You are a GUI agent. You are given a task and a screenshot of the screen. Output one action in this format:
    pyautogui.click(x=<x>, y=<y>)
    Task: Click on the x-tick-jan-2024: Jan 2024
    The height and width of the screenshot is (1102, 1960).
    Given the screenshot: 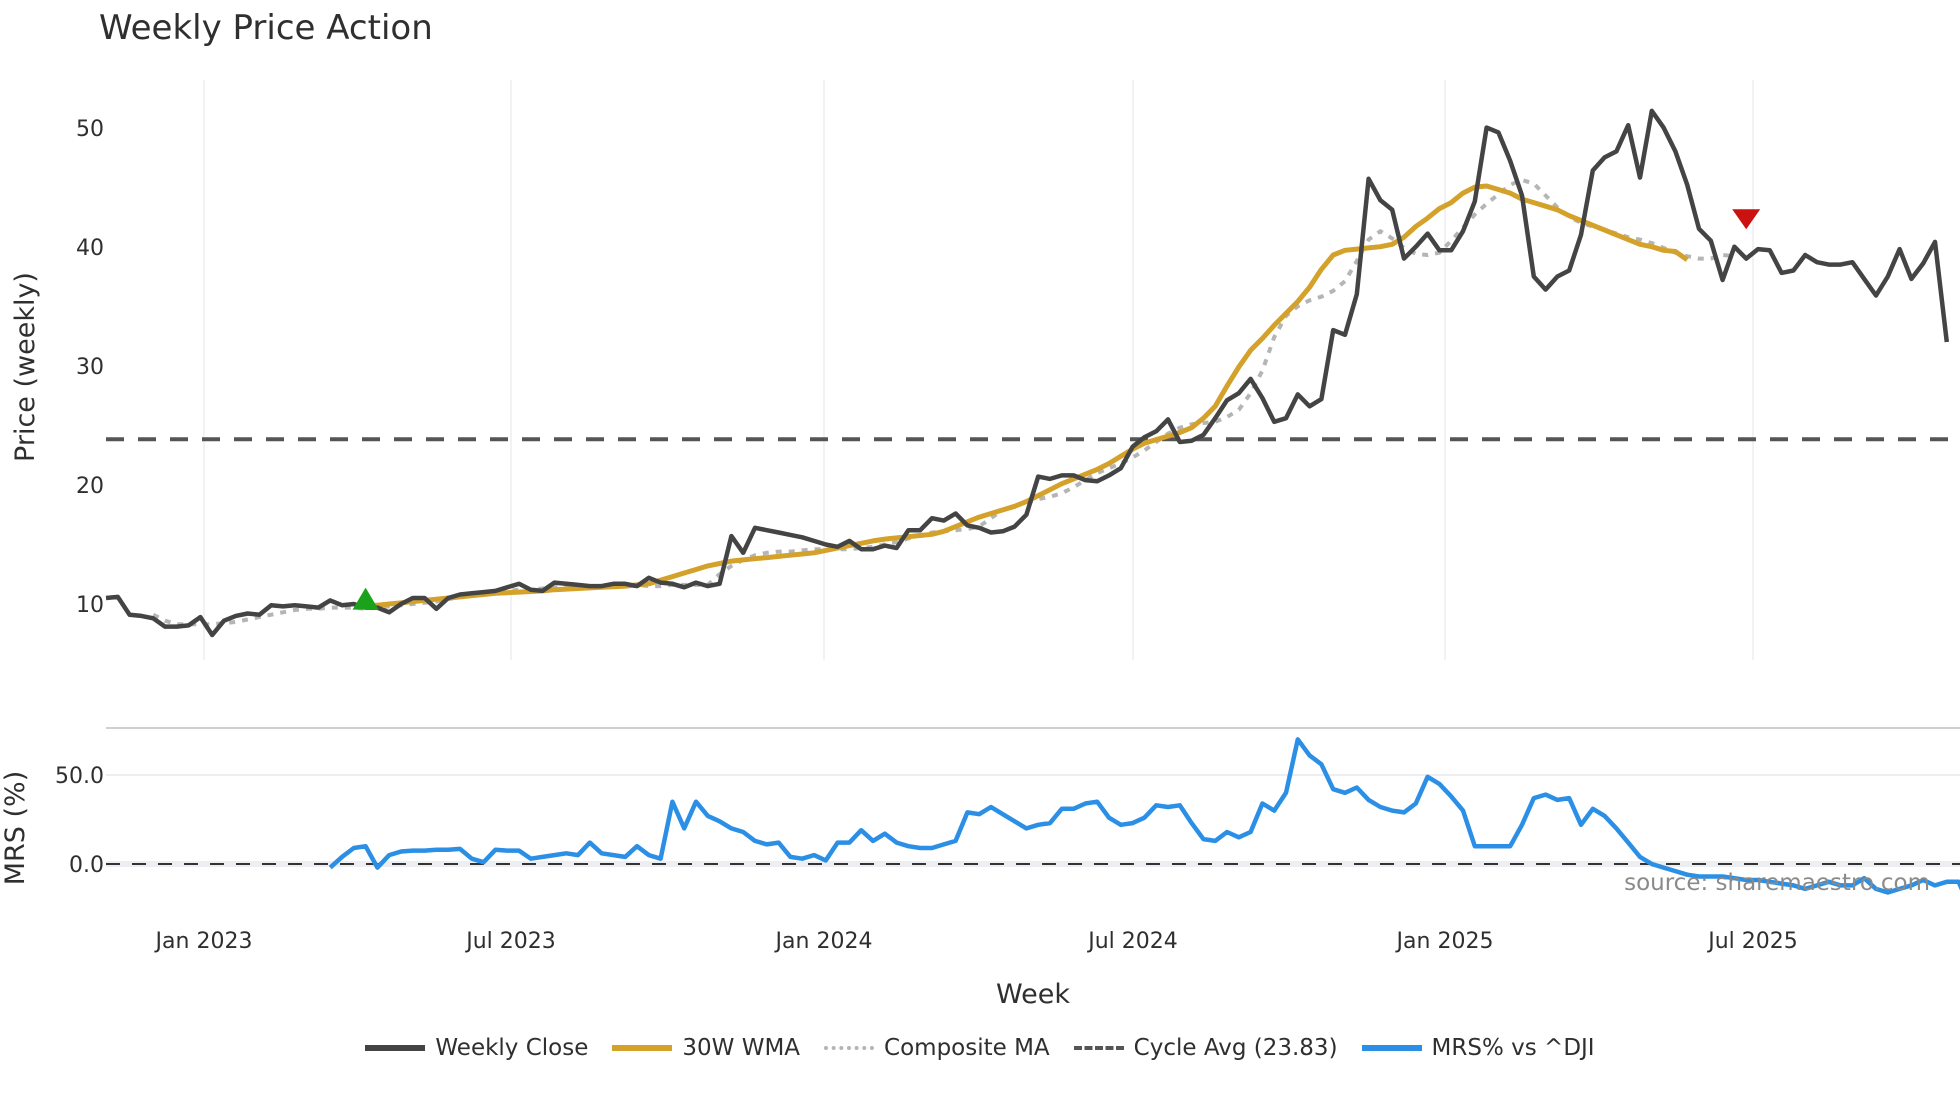 What is the action you would take?
    pyautogui.click(x=823, y=941)
    